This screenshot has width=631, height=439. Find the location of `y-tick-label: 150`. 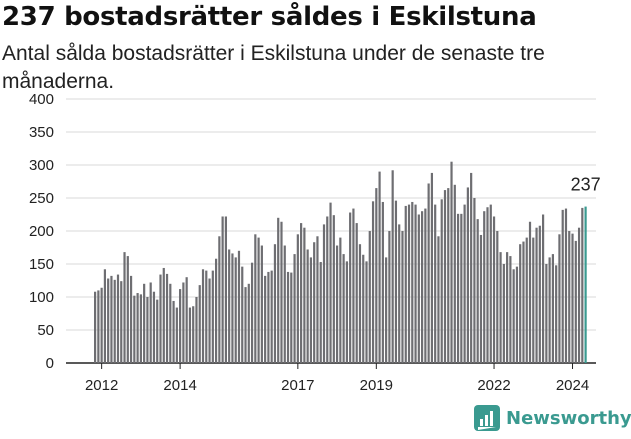

y-tick-label: 150 is located at coordinates (41, 264).